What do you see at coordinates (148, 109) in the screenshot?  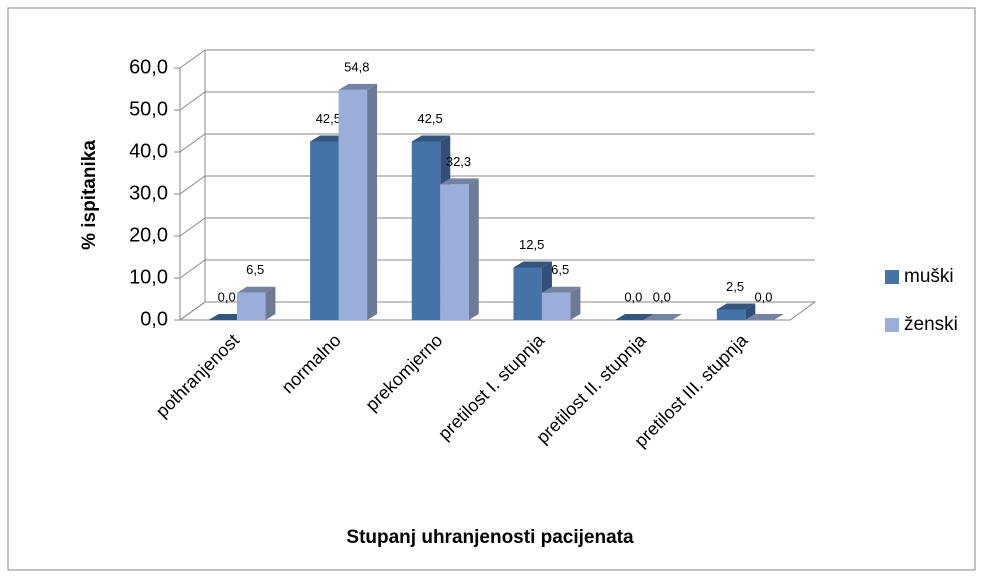 I see `y-tick-label: 50,0` at bounding box center [148, 109].